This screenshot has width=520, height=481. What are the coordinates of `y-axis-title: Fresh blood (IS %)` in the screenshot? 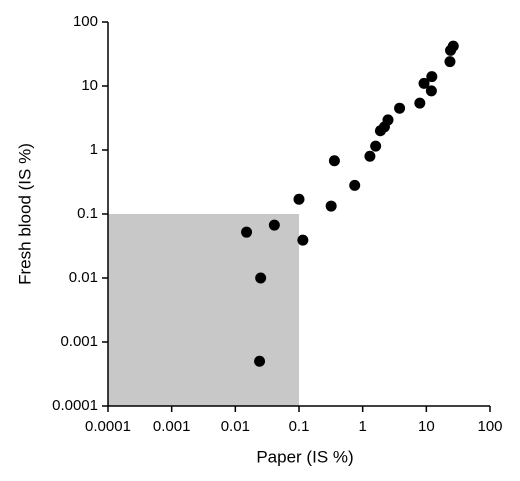 It's located at (24, 214).